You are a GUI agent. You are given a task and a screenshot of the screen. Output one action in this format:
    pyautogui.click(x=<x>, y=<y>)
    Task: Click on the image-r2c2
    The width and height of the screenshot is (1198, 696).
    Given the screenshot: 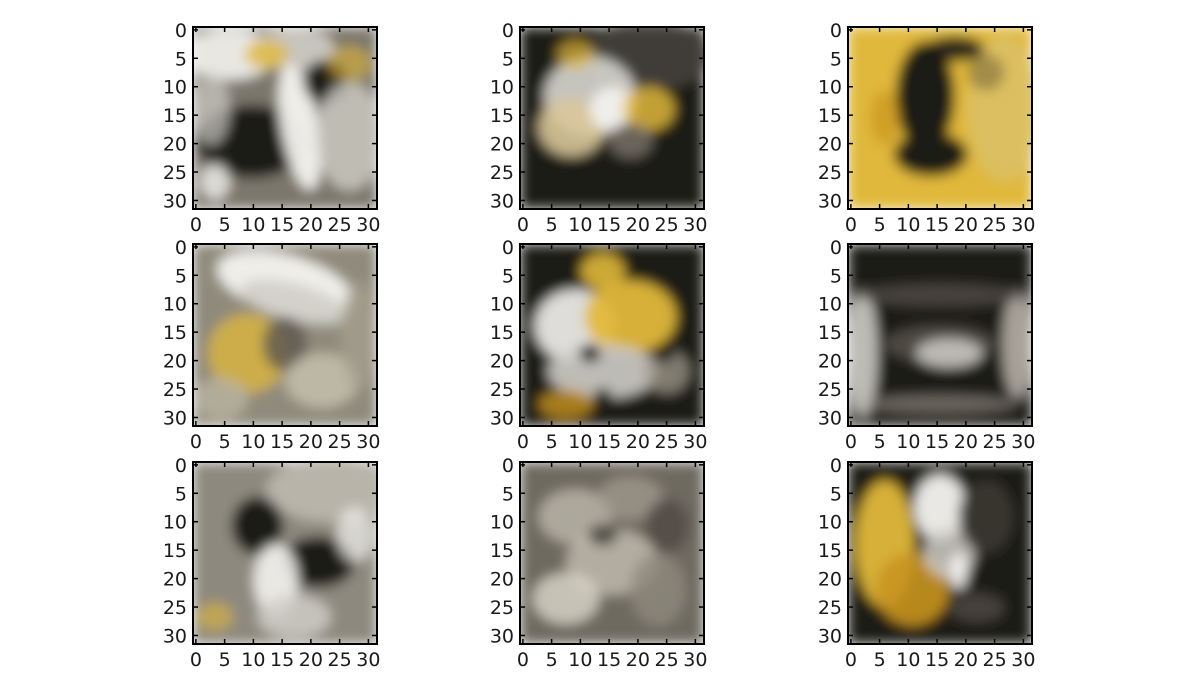 What is the action you would take?
    pyautogui.click(x=612, y=335)
    